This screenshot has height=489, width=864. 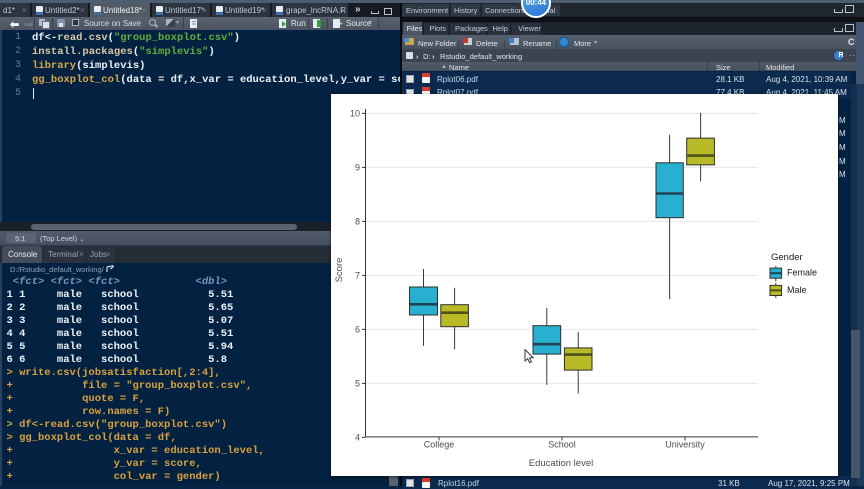 I want to click on svg-text: Score, so click(x=339, y=270).